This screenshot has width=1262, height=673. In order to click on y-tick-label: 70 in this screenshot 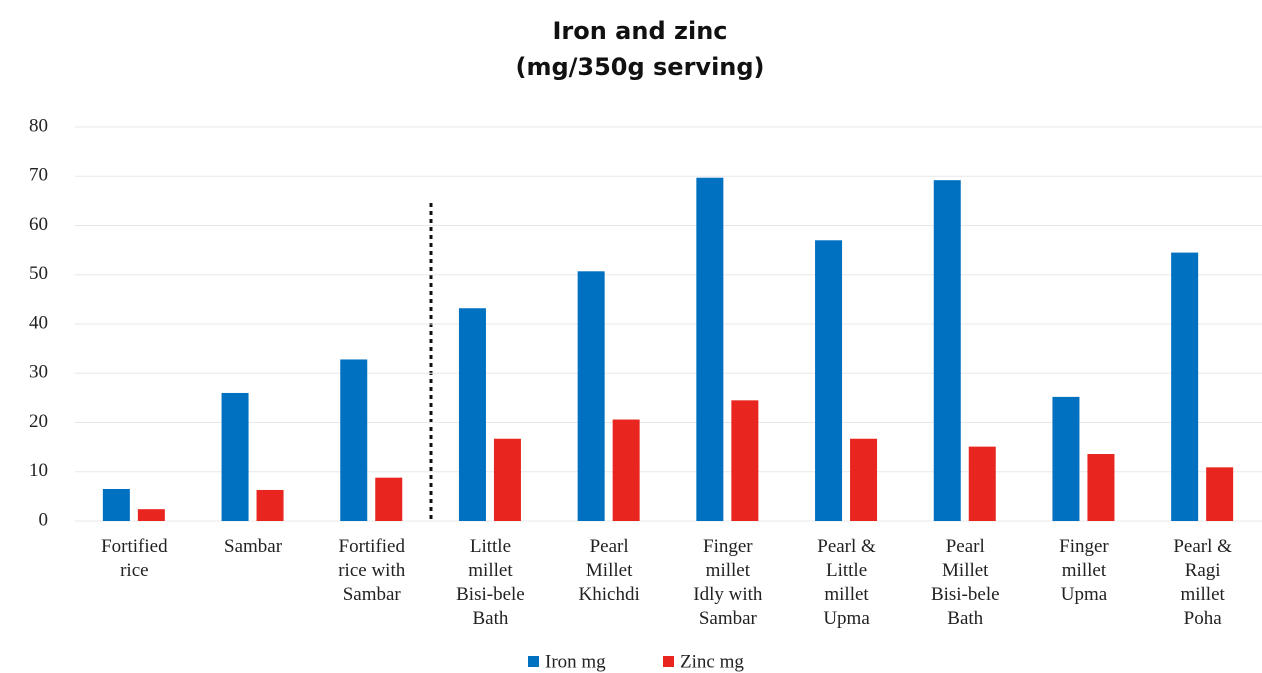, I will do `click(38, 175)`.